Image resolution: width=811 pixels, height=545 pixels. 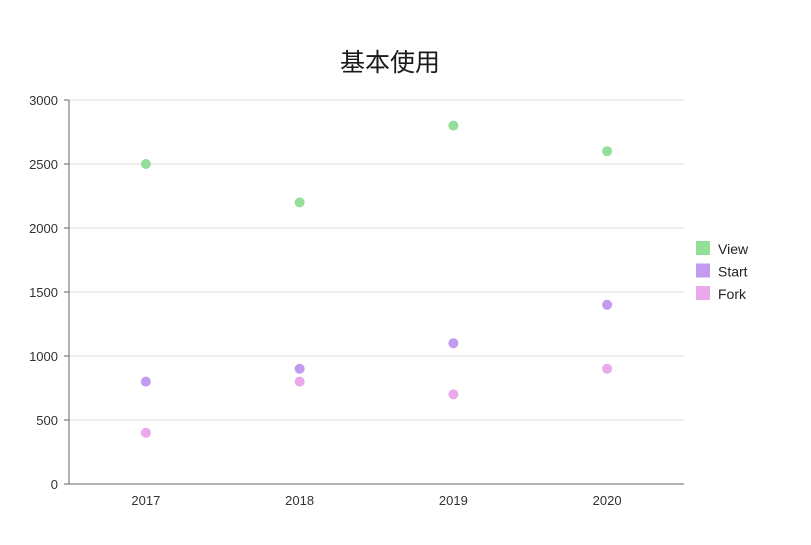 I want to click on y-tick-label: 500, so click(x=47, y=420).